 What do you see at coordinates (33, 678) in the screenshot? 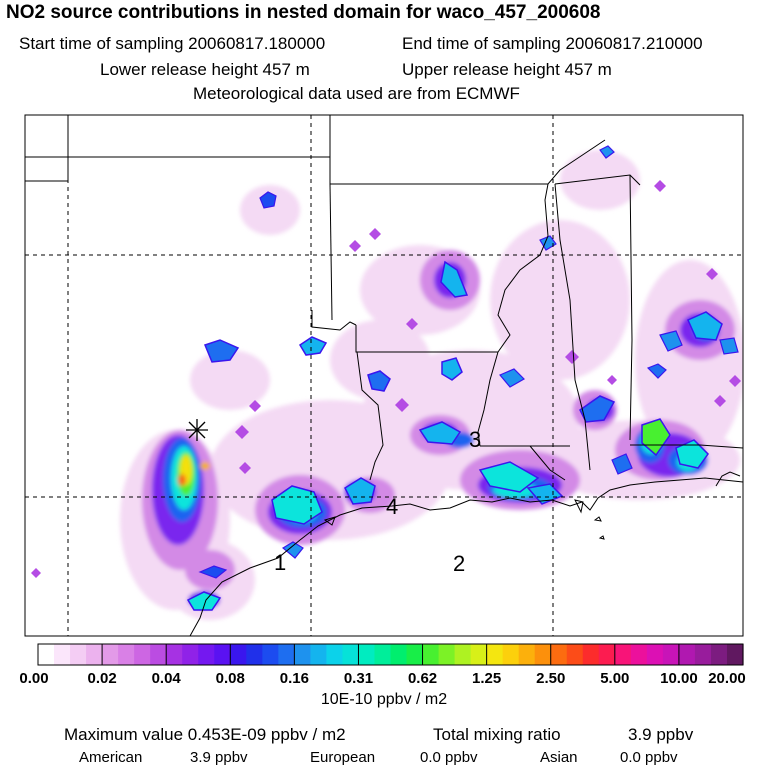
I see `colorbar-tick-label: 0.00` at bounding box center [33, 678].